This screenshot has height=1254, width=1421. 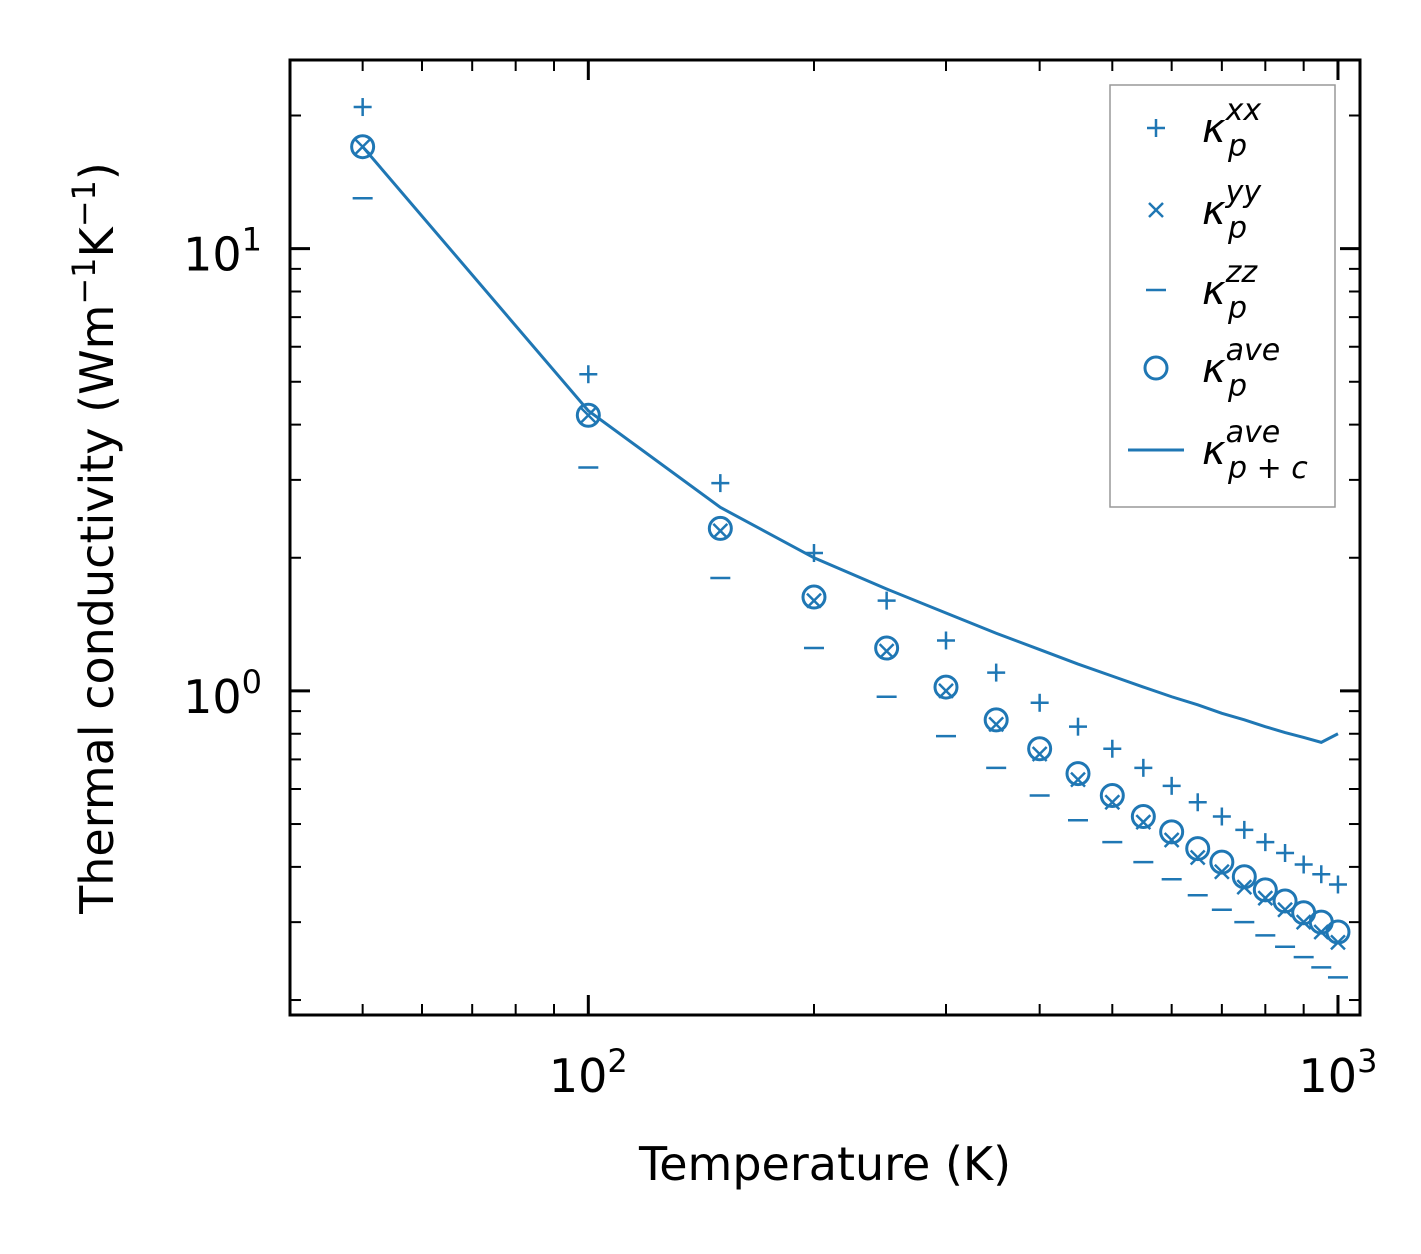 I want to click on legend-frame, so click(x=1222, y=296).